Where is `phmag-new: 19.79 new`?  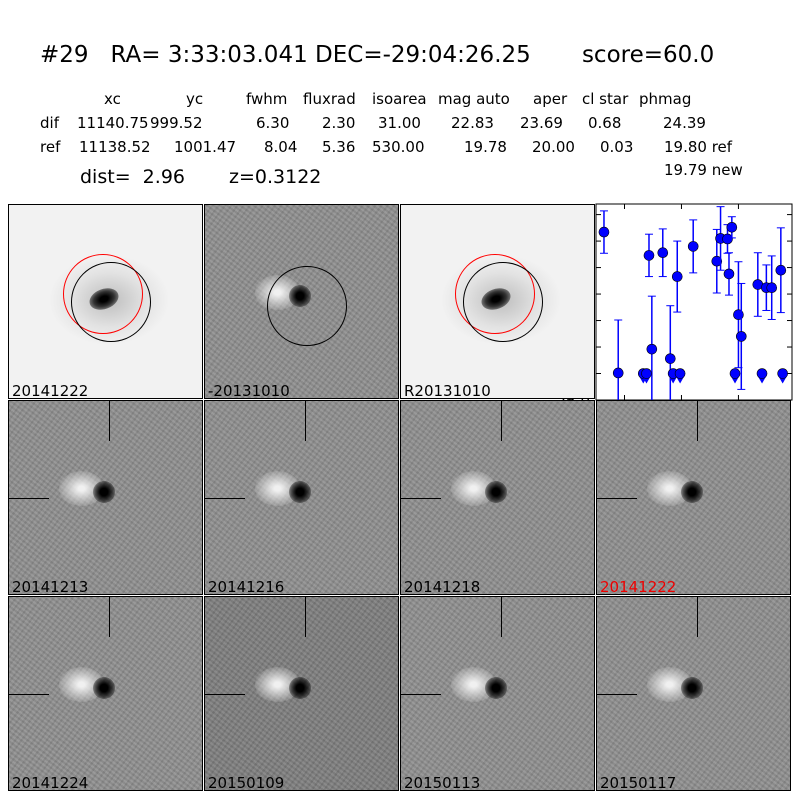
phmag-new: 19.79 new is located at coordinates (703, 170).